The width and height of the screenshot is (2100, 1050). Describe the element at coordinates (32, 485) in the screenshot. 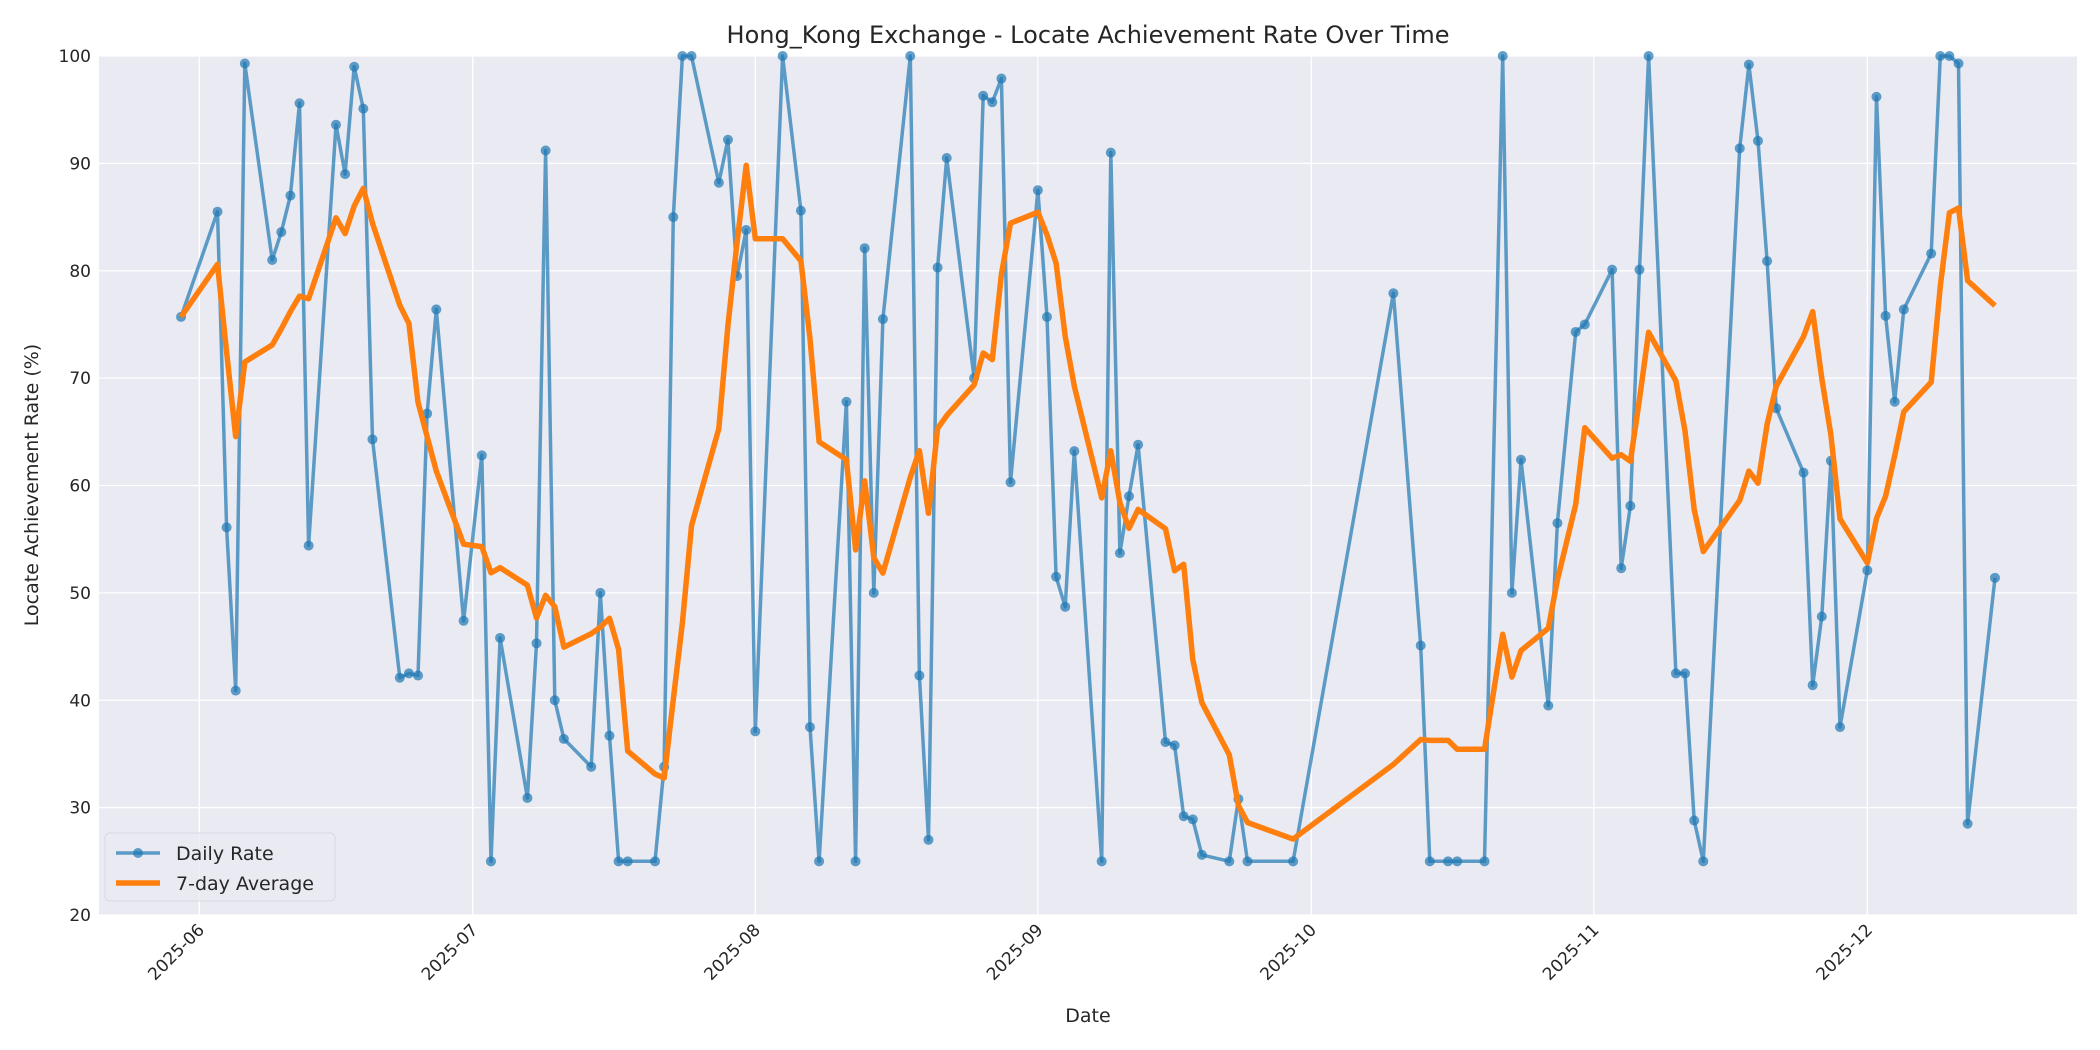

I see `y-axis-label: Locate Achievement Rate (%)` at that location.